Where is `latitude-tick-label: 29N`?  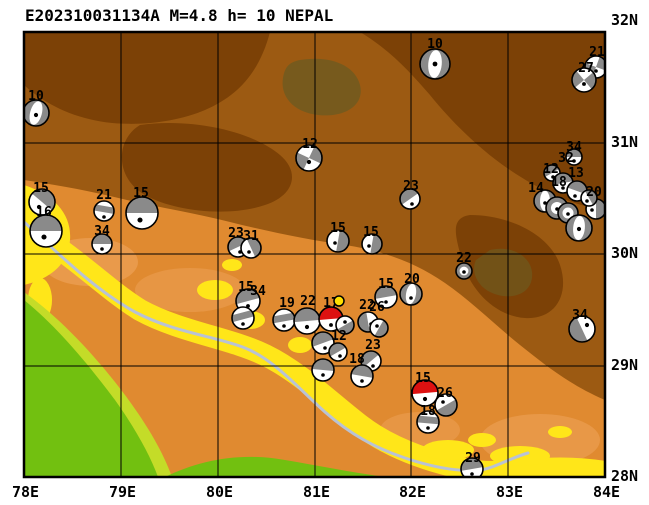 latitude-tick-label: 29N is located at coordinates (624, 365).